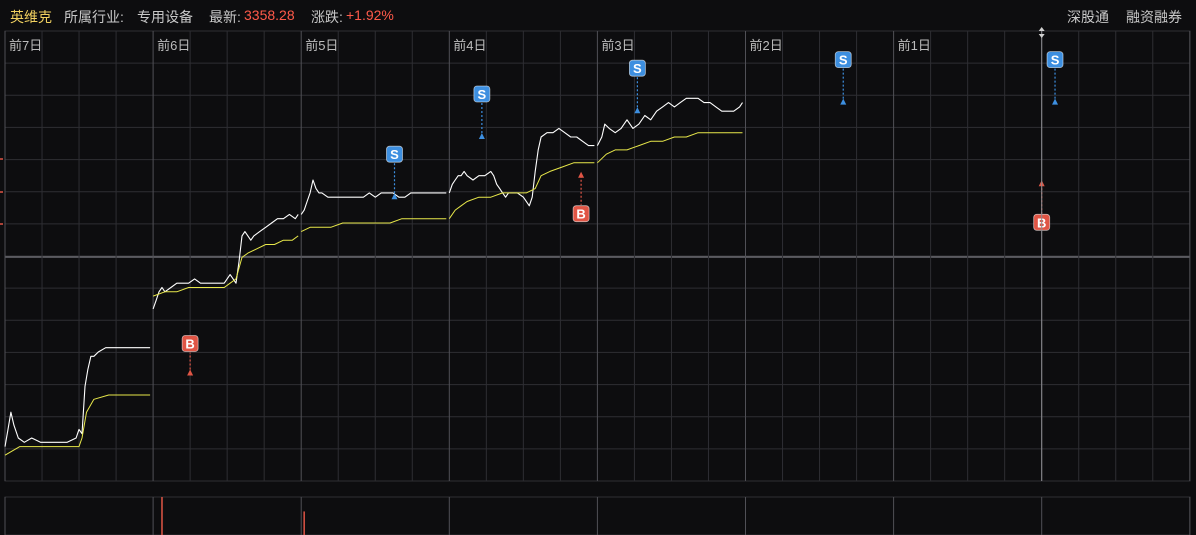 The height and width of the screenshot is (535, 1196). What do you see at coordinates (1088, 17) in the screenshot?
I see `shenzhen-connect-link: 深股通` at bounding box center [1088, 17].